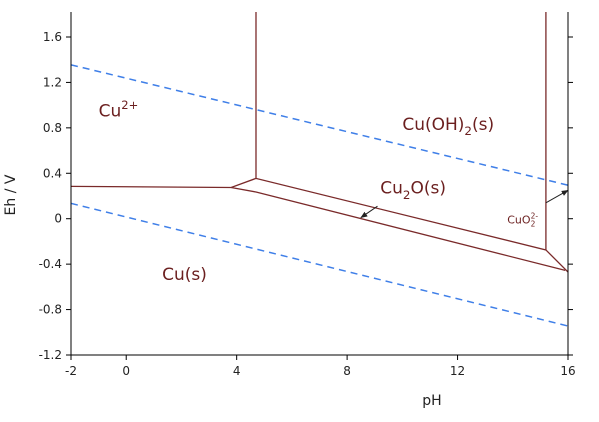  Describe the element at coordinates (11, 194) in the screenshot. I see `y-axis-title: Eh / V` at that location.